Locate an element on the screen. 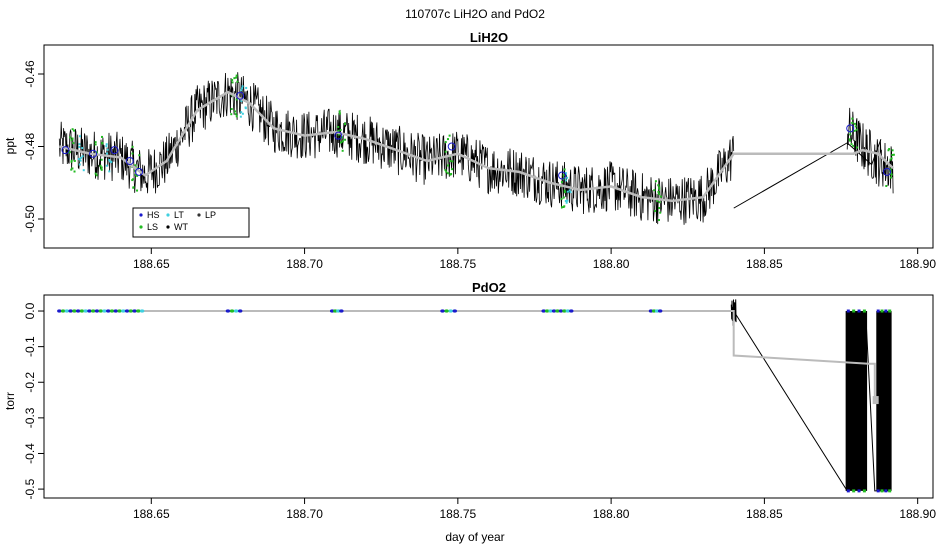  lih2o-xtick-label: 188.75 is located at coordinates (457, 264).